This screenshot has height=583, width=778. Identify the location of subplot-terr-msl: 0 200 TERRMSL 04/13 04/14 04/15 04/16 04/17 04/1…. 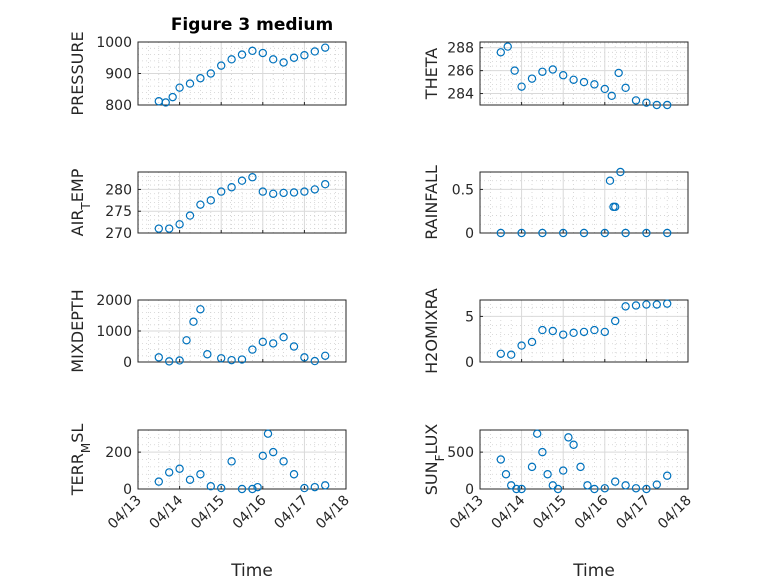
(210, 478).